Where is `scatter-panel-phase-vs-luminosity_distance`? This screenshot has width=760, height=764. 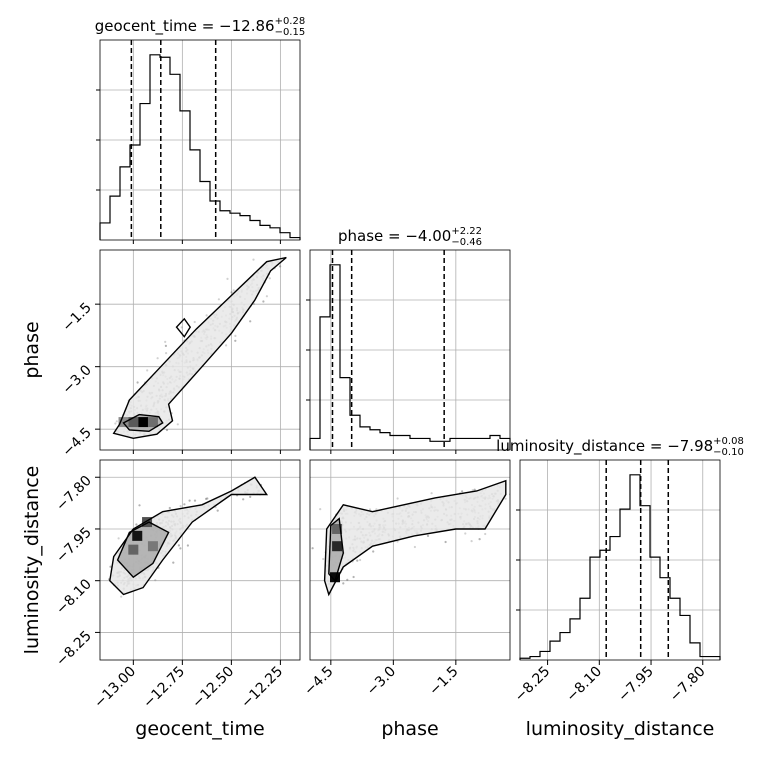 scatter-panel-phase-vs-luminosity_distance is located at coordinates (410, 560).